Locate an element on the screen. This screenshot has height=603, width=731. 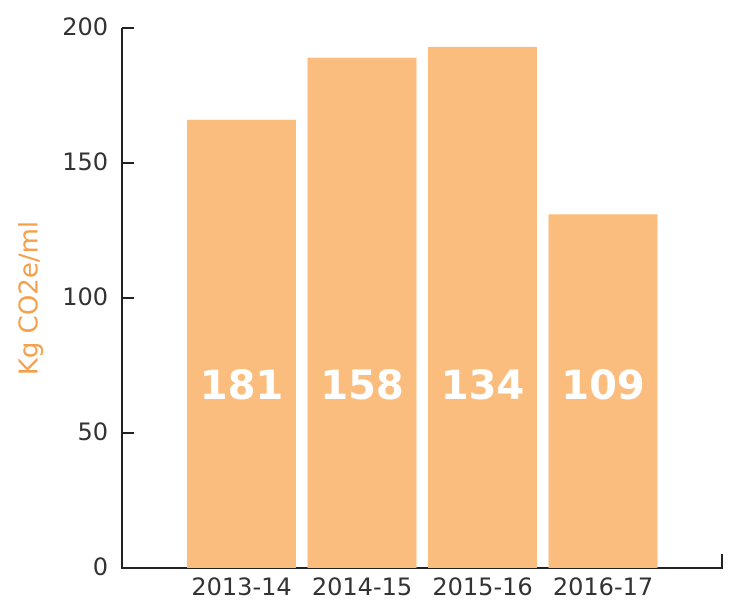
y-tick-label: 150 is located at coordinates (85, 162).